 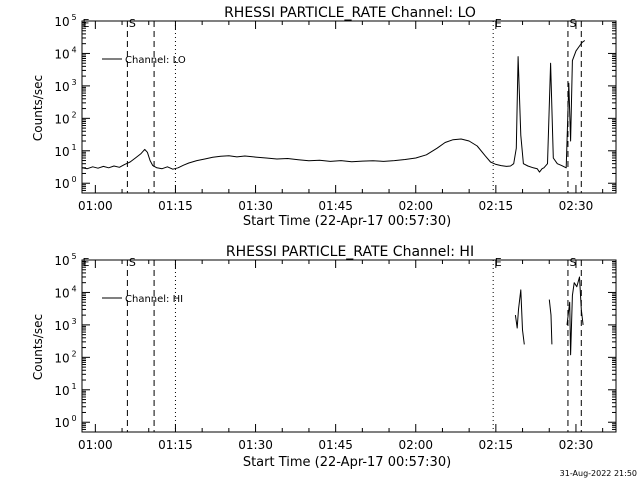 I want to click on panel-1-ytick-label: 10 5, so click(x=65, y=260).